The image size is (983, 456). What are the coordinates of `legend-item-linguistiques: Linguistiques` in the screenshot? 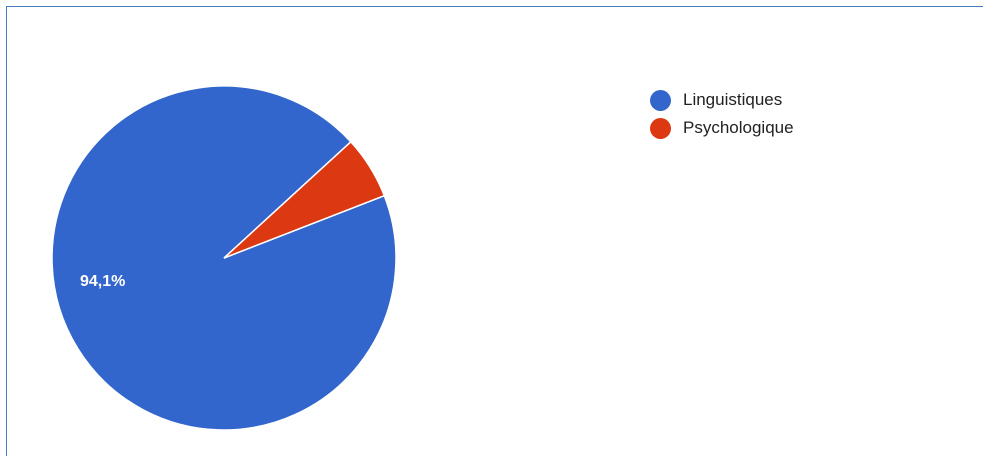 It's located at (722, 100).